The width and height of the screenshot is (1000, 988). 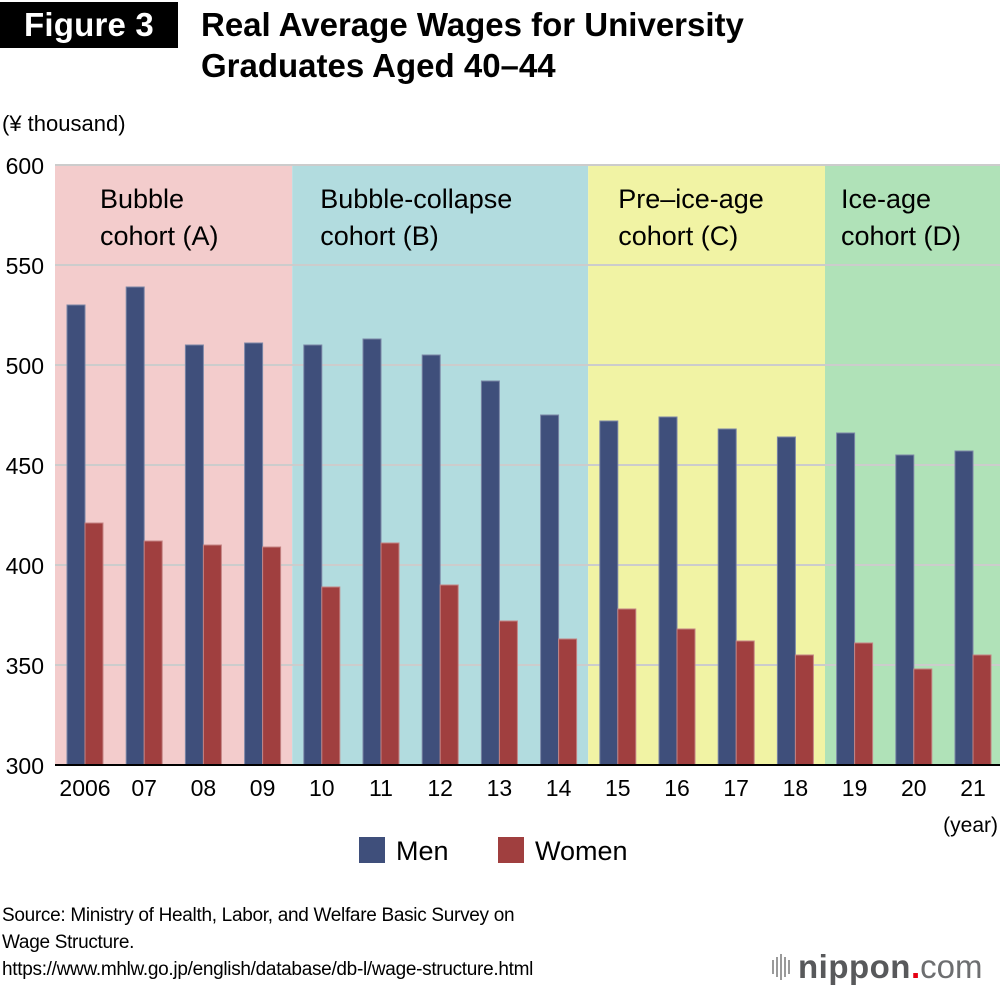 What do you see at coordinates (678, 236) in the screenshot?
I see `cohort-label-line2: cohort (C)` at bounding box center [678, 236].